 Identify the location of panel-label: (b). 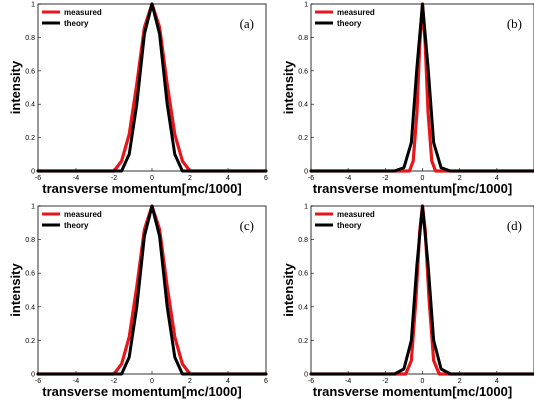
(514, 23).